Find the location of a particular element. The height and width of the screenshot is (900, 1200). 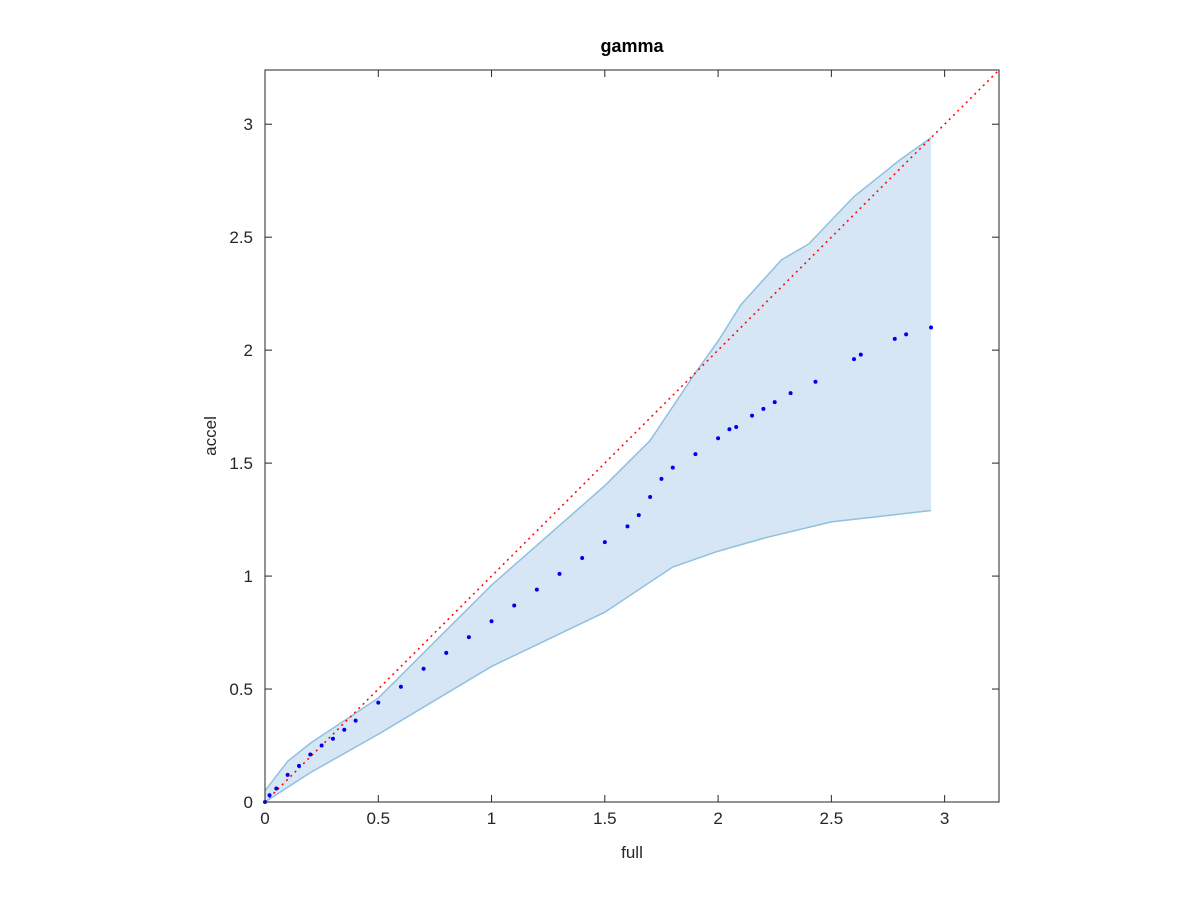

y-tick-label: 3 is located at coordinates (248, 124).